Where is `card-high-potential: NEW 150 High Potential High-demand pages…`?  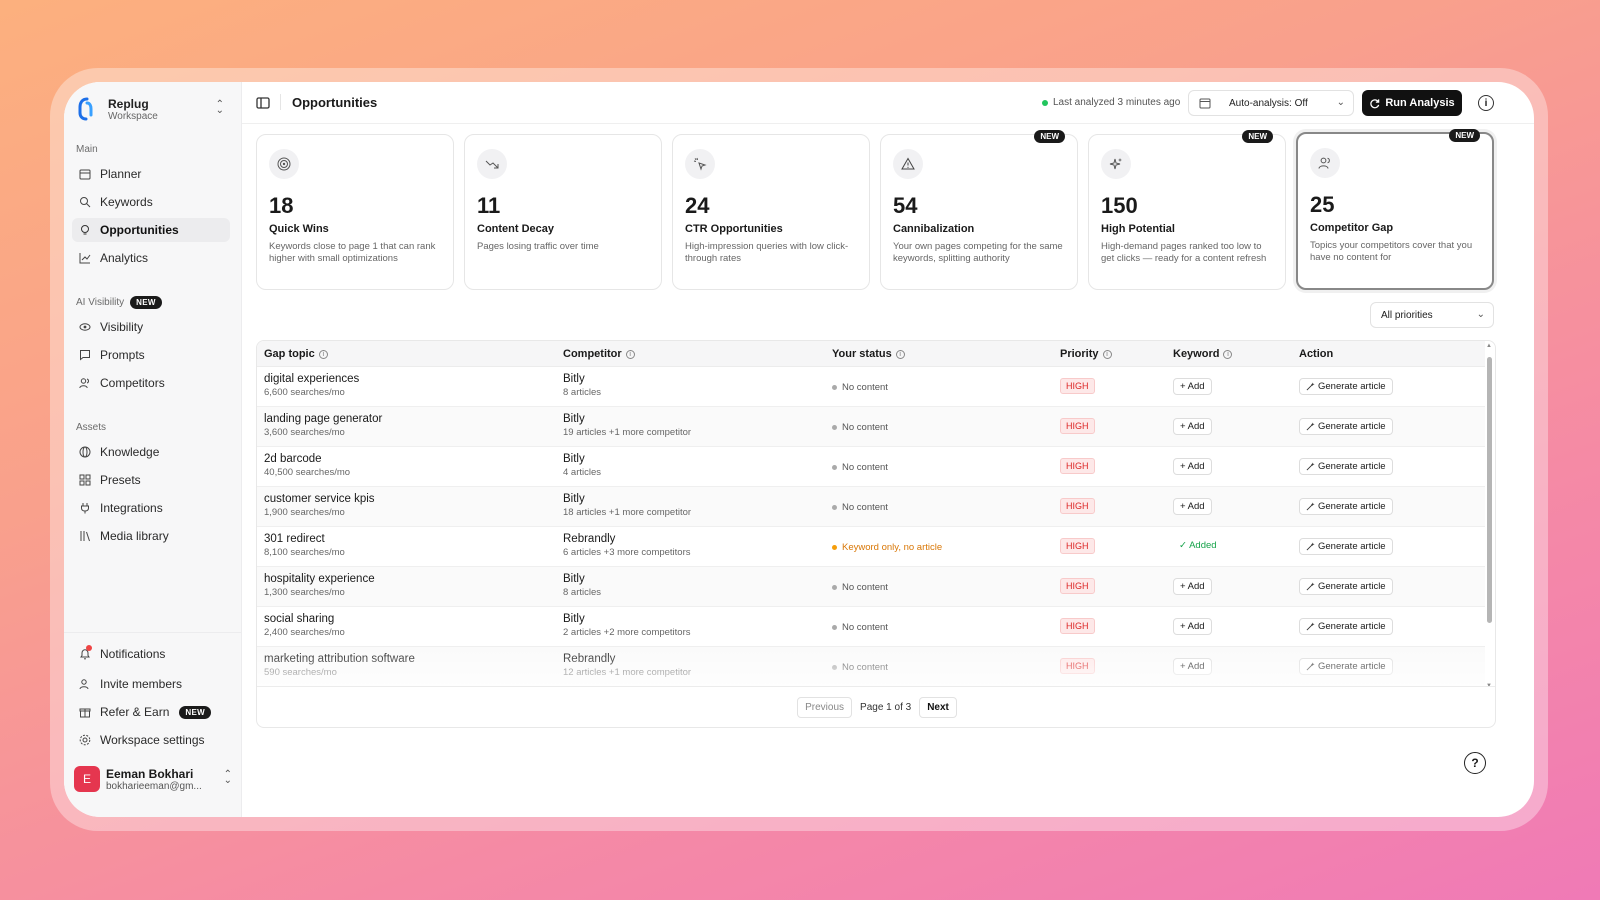
card-high-potential: NEW 150 High Potential High-demand pages… is located at coordinates (1187, 210).